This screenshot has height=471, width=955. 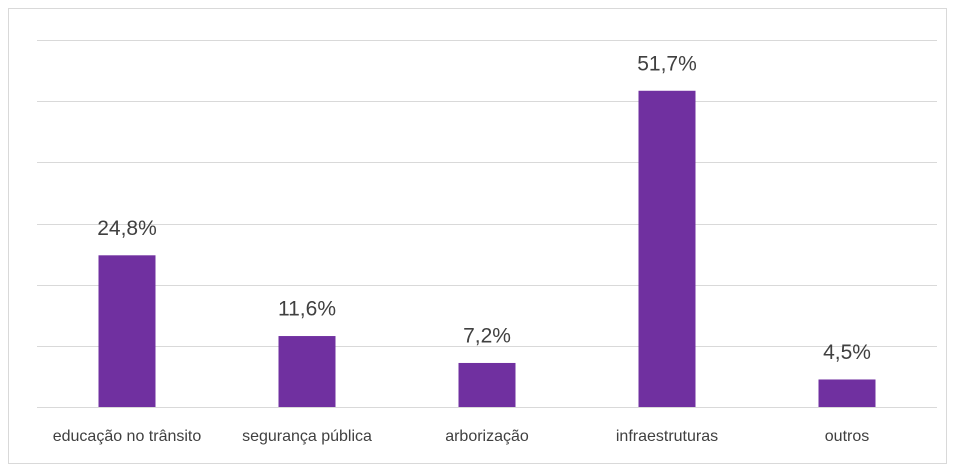 What do you see at coordinates (307, 309) in the screenshot?
I see `data-label: 11,6%` at bounding box center [307, 309].